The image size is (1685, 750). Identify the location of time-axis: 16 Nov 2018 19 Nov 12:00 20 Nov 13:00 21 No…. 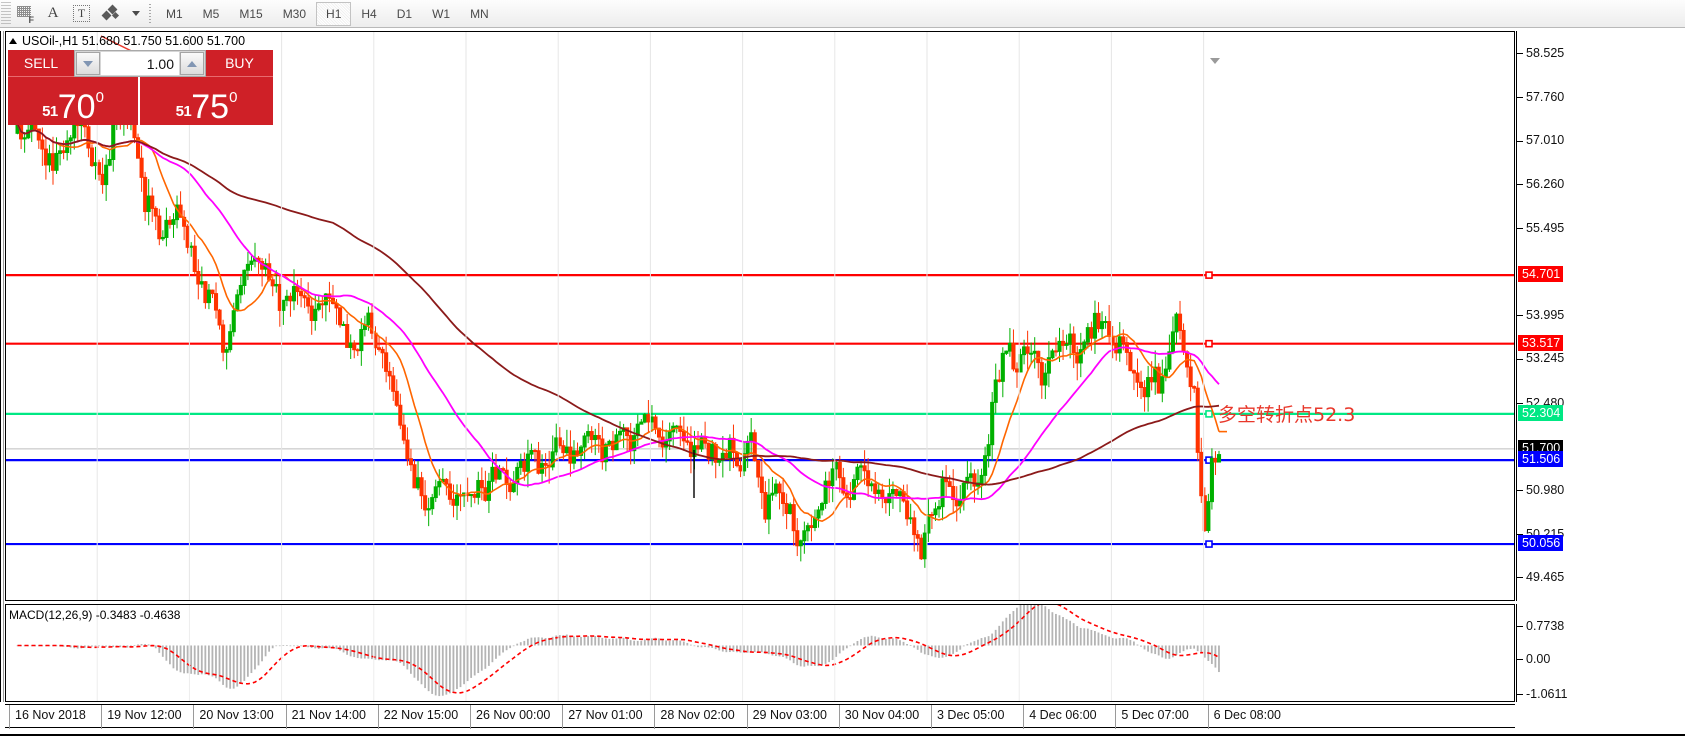
(760, 716).